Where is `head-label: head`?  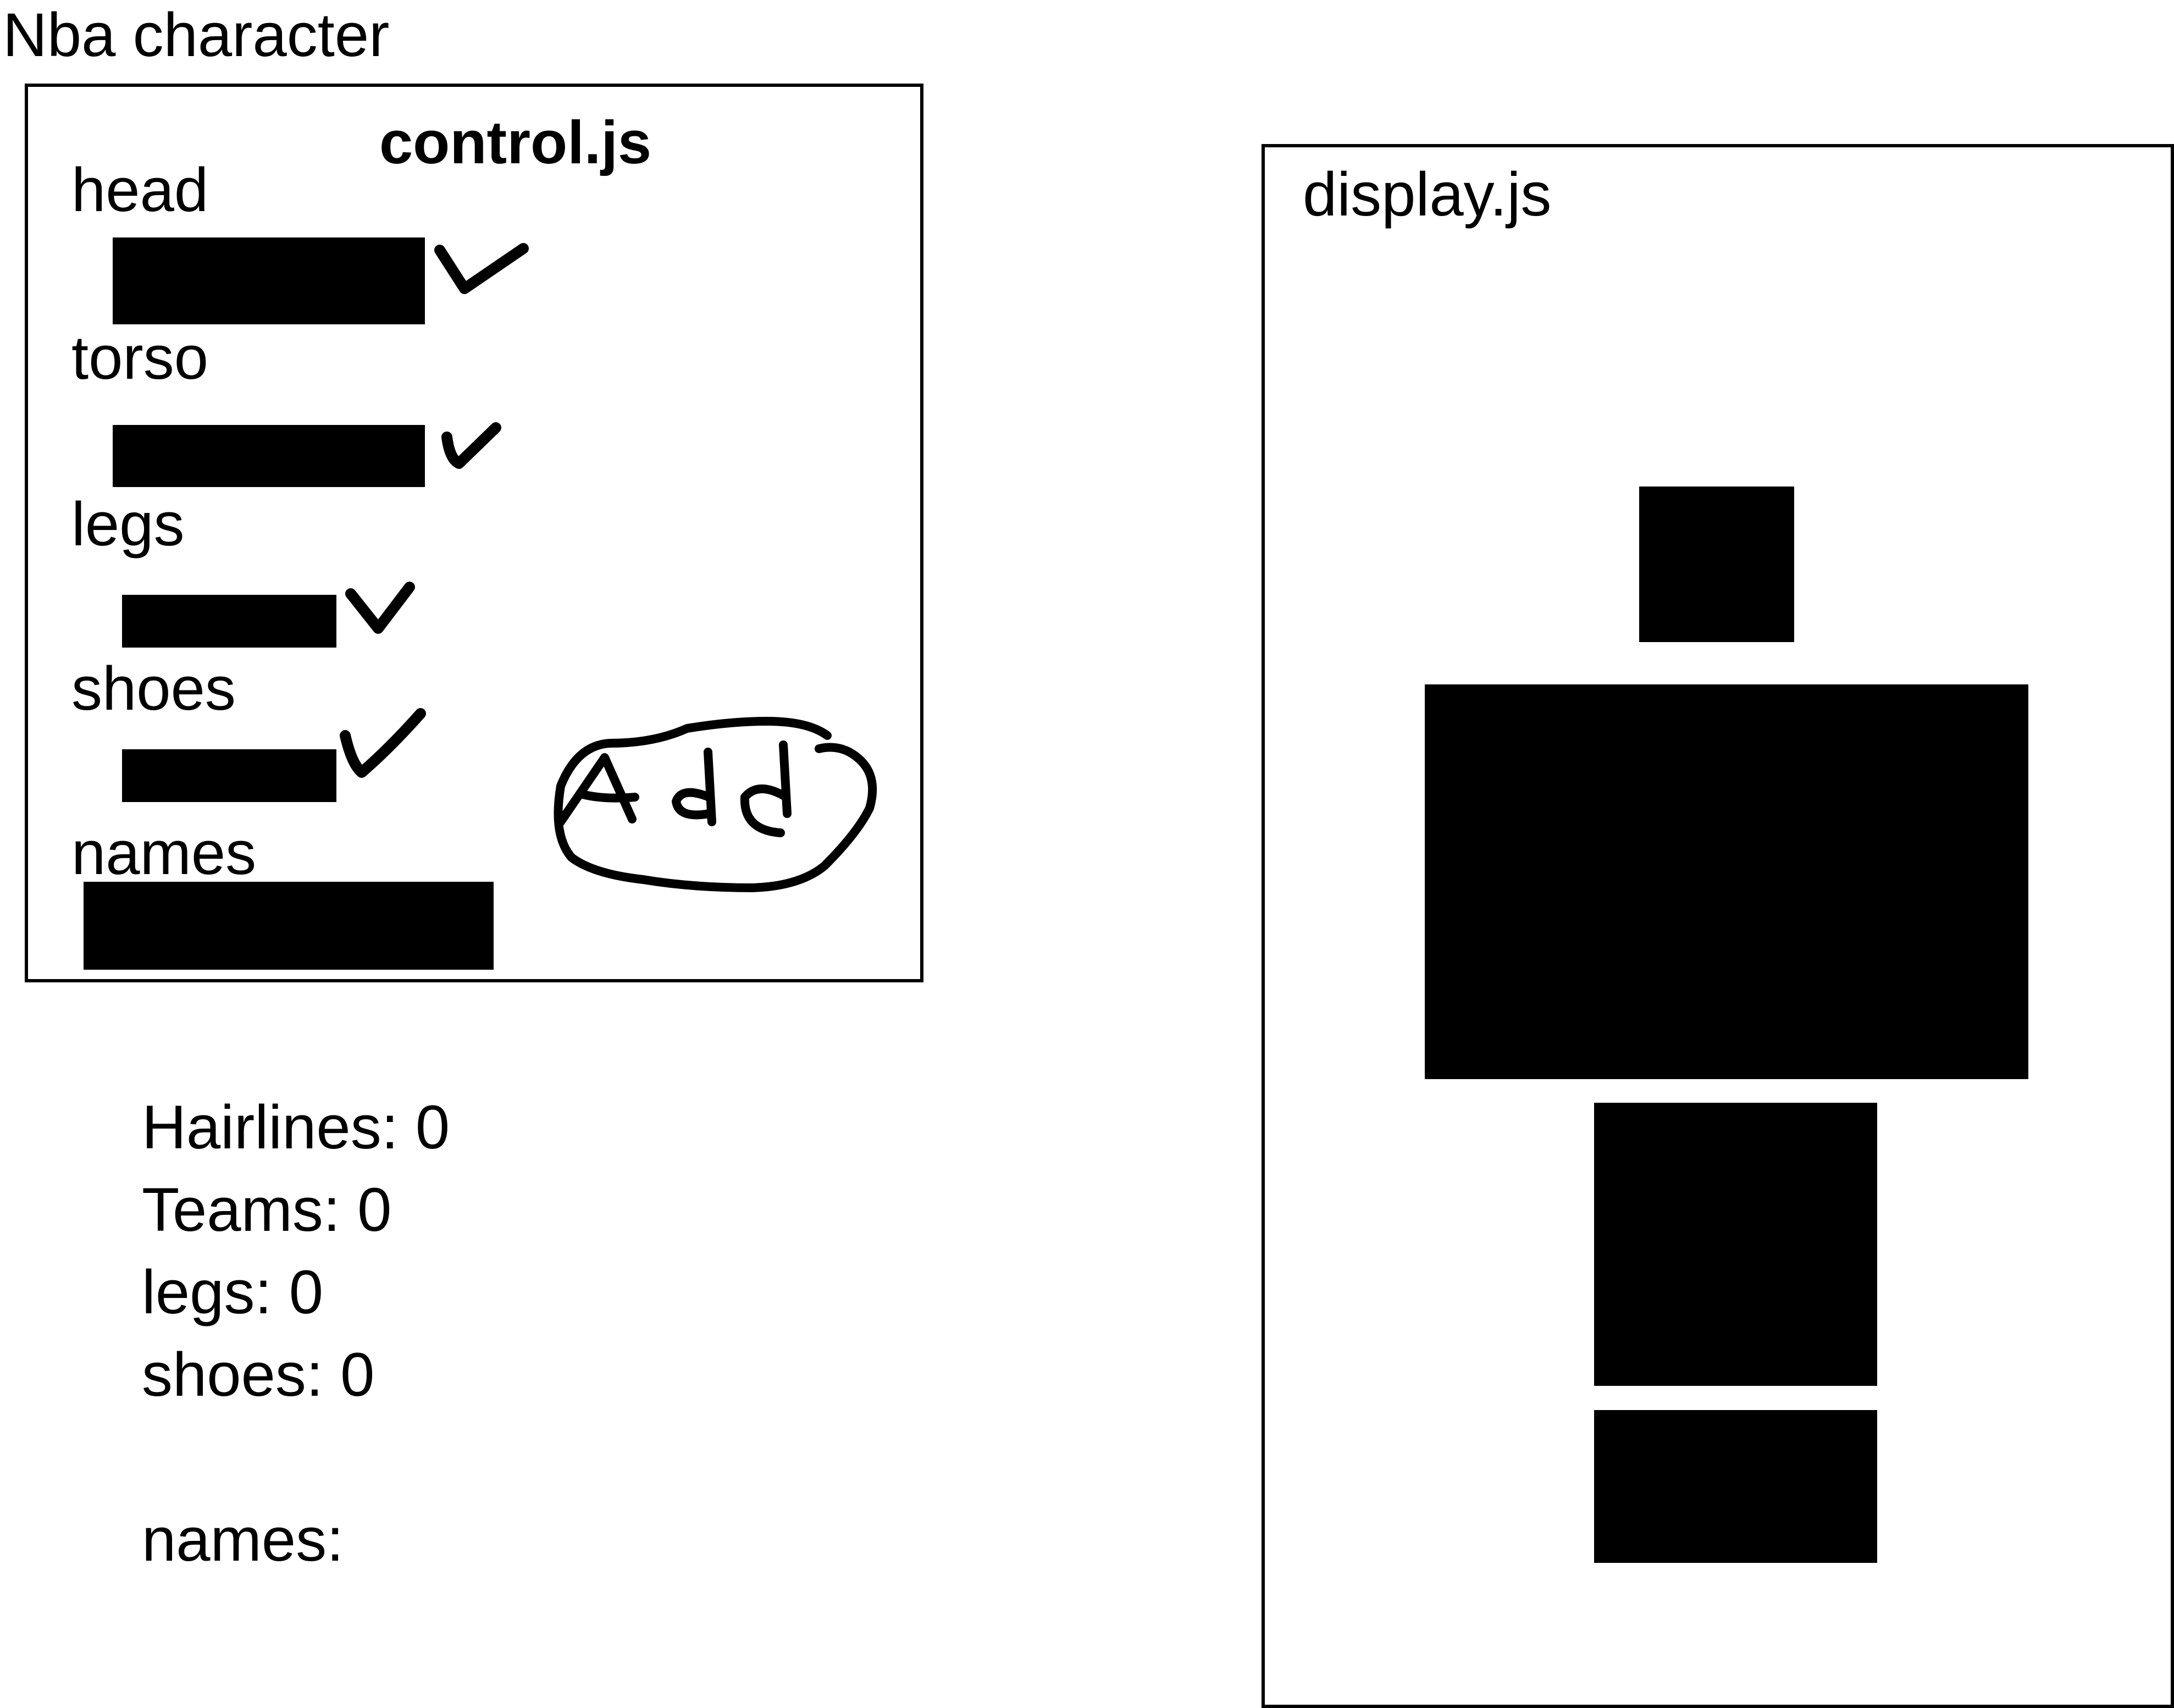 head-label: head is located at coordinates (140, 190).